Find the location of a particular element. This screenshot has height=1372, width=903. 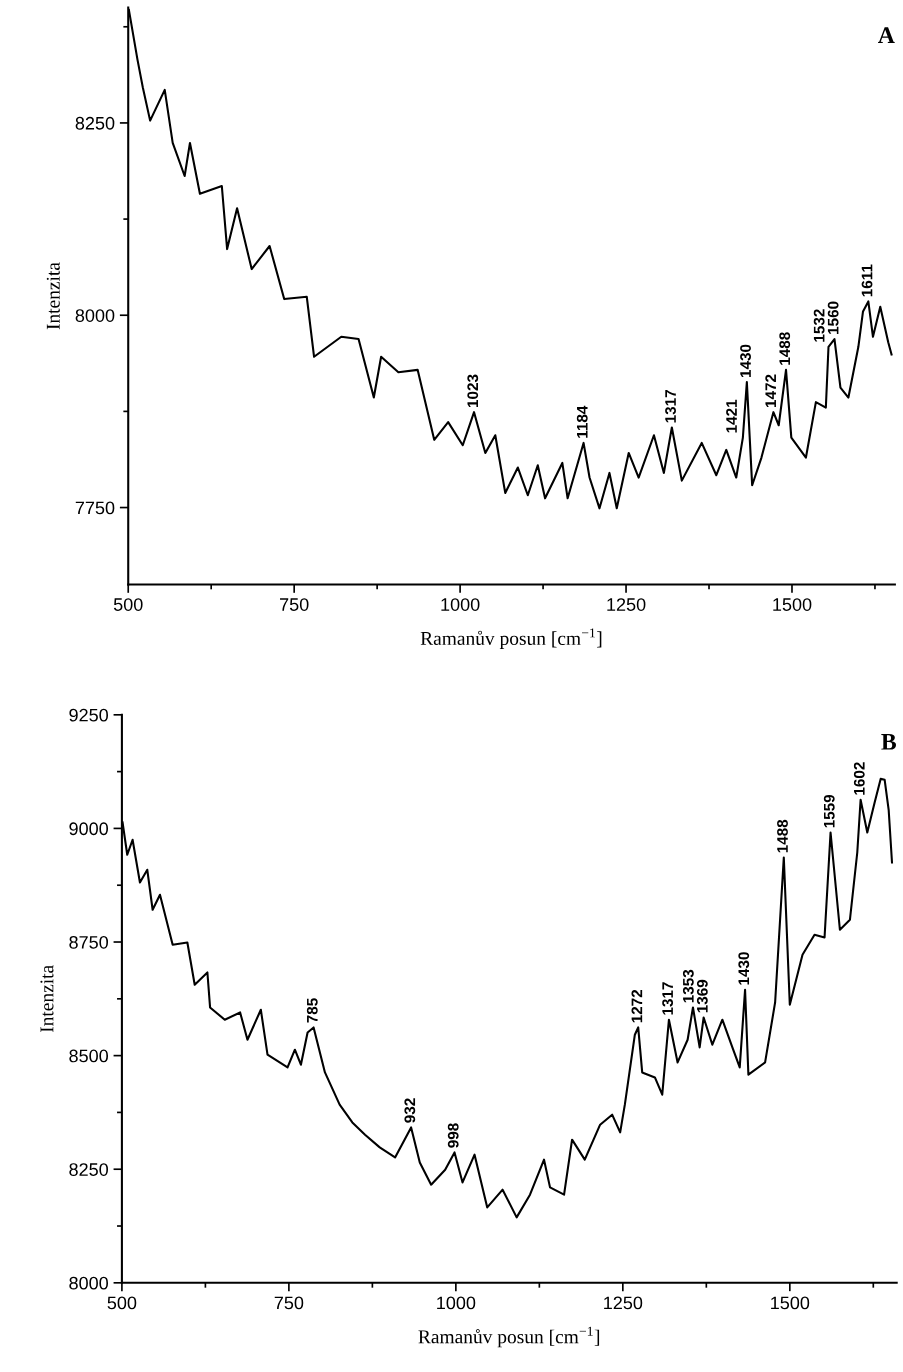

annotation: 1421 is located at coordinates (731, 416).